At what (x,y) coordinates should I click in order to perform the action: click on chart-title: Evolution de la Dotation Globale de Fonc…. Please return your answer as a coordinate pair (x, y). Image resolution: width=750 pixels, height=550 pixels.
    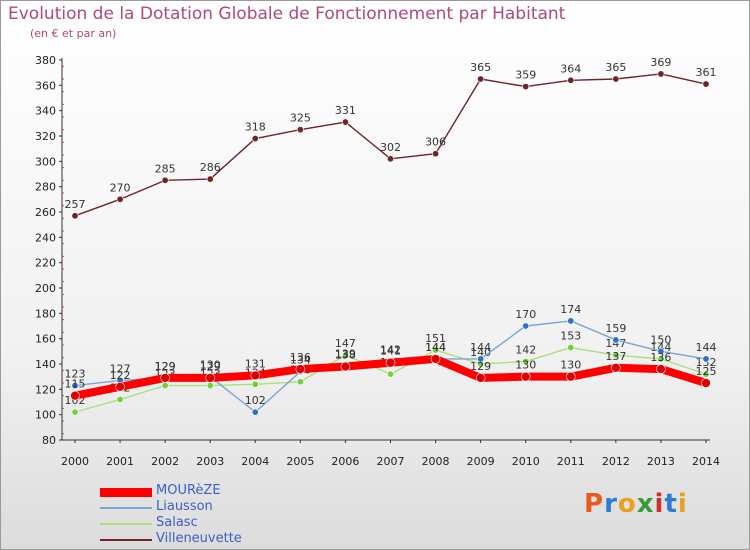
    Looking at the image, I should click on (287, 14).